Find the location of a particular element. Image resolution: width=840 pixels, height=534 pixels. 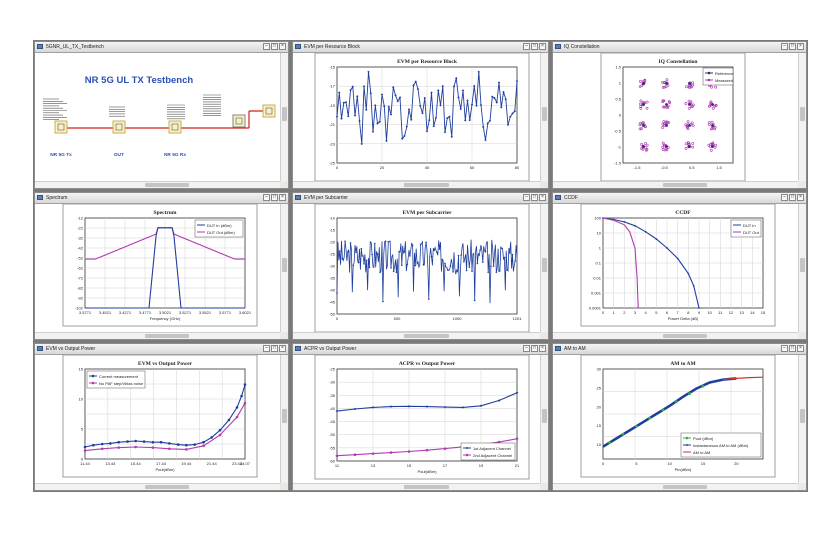

y-tick-label: -40 is located at coordinates (332, 290).